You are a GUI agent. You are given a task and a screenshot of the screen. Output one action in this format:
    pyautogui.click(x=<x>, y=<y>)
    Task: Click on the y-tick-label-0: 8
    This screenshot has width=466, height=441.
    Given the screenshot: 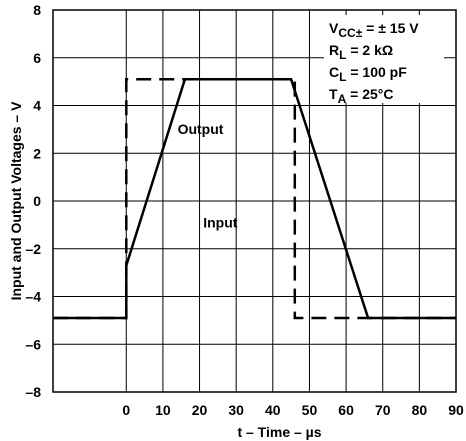 What is the action you would take?
    pyautogui.click(x=37, y=10)
    